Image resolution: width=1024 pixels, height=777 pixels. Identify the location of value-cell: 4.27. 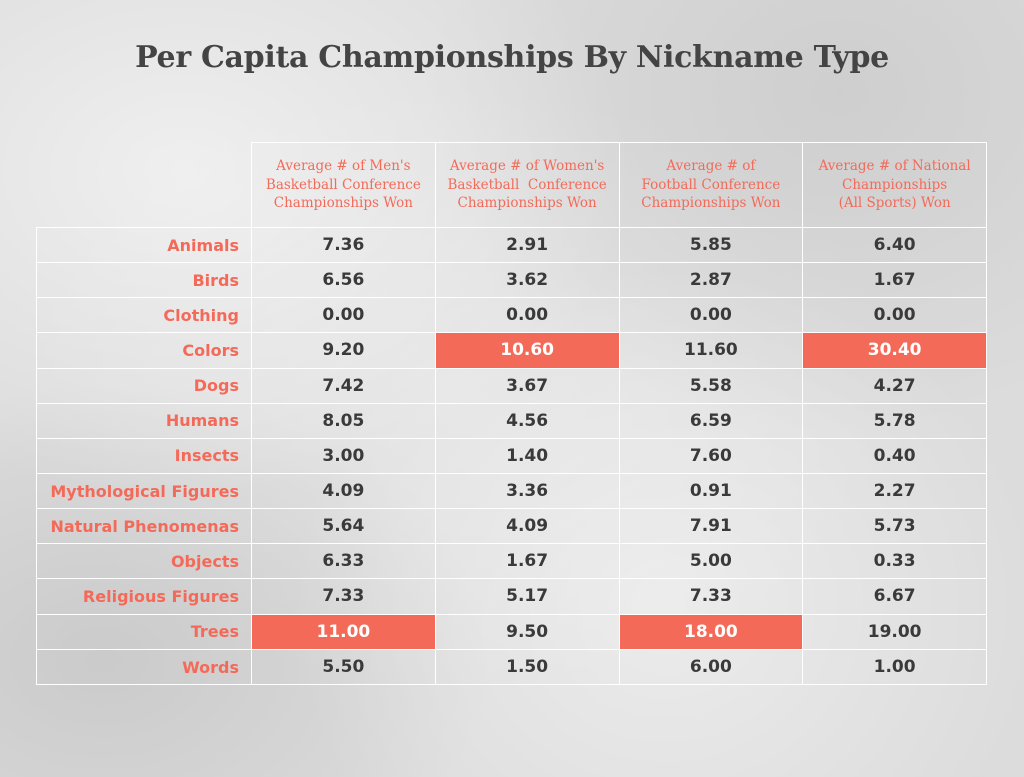
(894, 385).